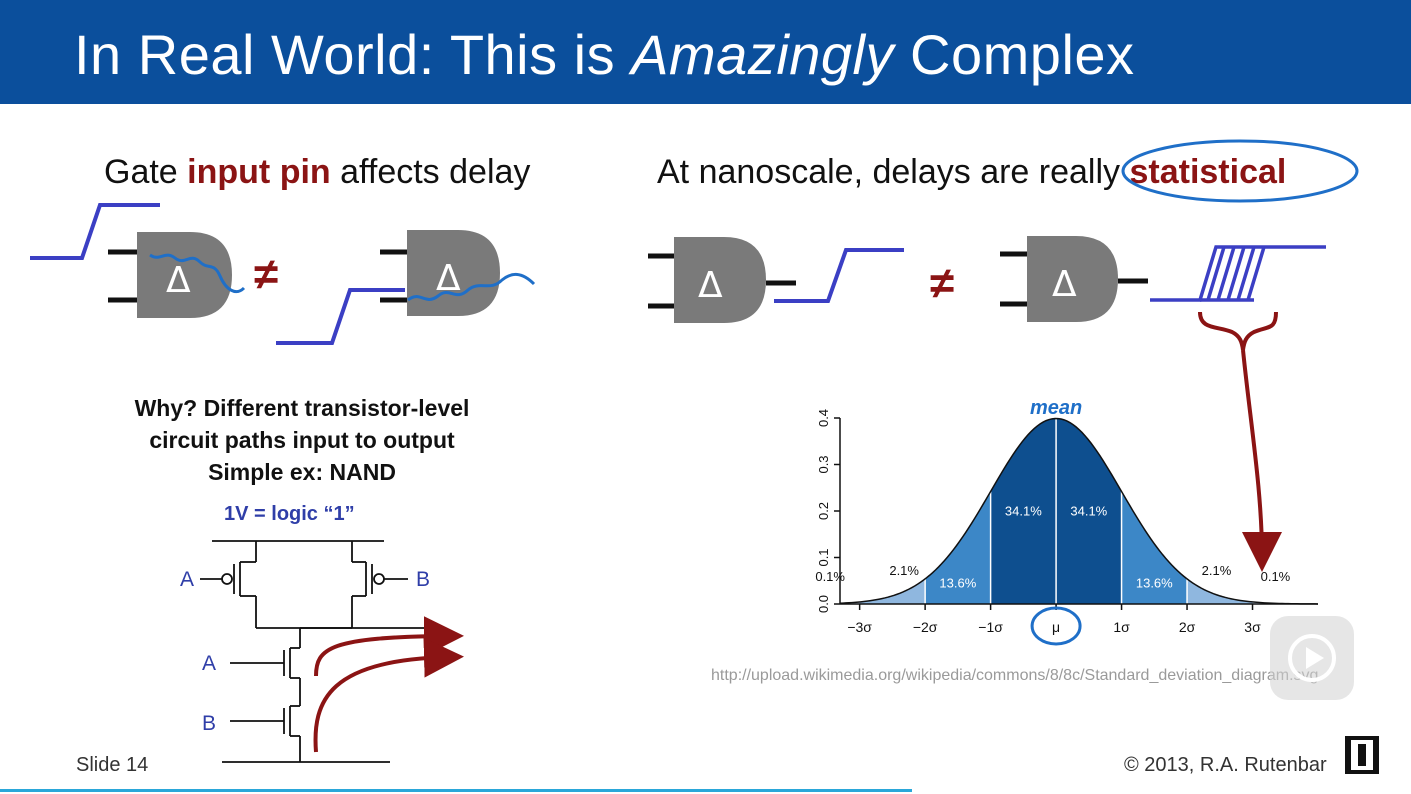  What do you see at coordinates (423, 579) in the screenshot?
I see `pin-b-label-top: B` at bounding box center [423, 579].